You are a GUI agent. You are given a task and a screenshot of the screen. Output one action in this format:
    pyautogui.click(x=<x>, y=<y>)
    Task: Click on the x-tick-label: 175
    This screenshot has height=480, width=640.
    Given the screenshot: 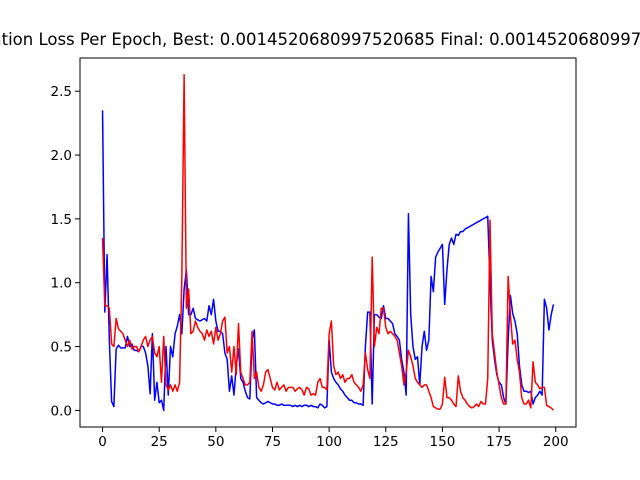 What is the action you would take?
    pyautogui.click(x=499, y=442)
    